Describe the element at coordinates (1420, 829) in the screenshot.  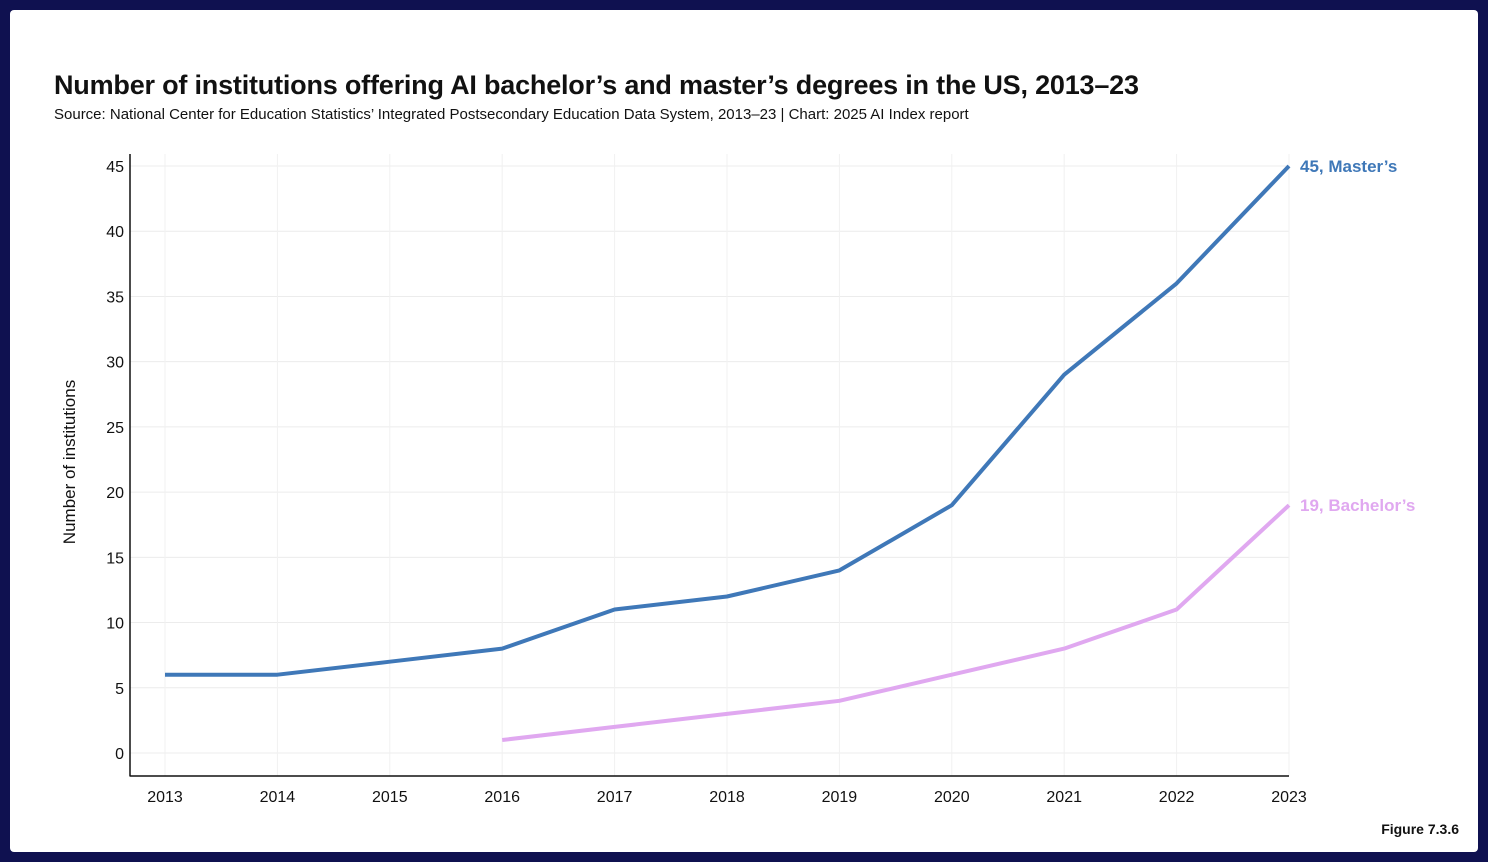
I see `figure-label: Figure 7.3.6` at that location.